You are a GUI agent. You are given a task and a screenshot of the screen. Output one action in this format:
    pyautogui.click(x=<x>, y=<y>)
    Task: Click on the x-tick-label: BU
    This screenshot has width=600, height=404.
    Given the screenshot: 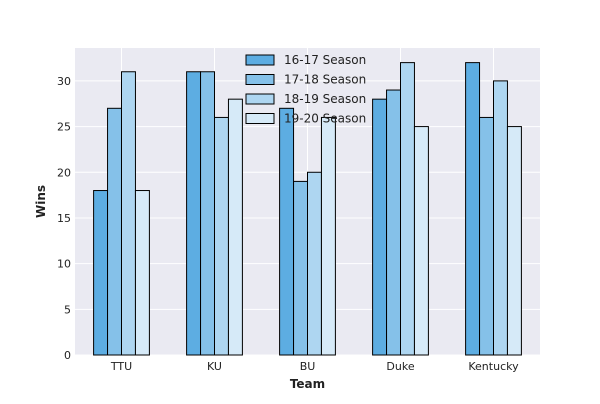 What is the action you would take?
    pyautogui.click(x=308, y=366)
    